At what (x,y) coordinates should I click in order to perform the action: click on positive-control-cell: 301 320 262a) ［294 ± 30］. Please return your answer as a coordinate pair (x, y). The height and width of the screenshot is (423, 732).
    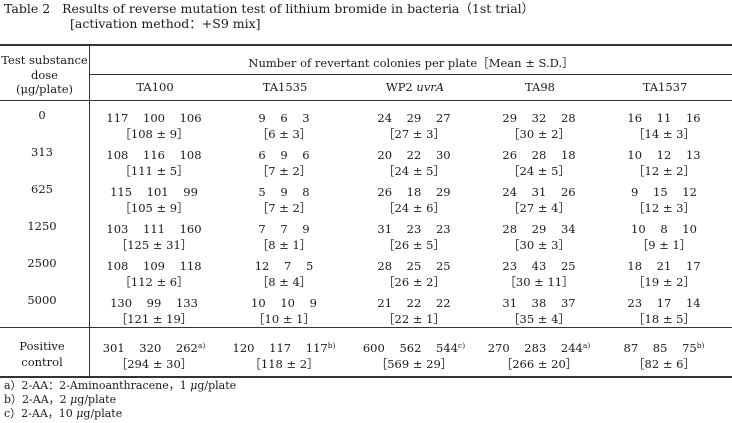
    Looking at the image, I should click on (154, 355).